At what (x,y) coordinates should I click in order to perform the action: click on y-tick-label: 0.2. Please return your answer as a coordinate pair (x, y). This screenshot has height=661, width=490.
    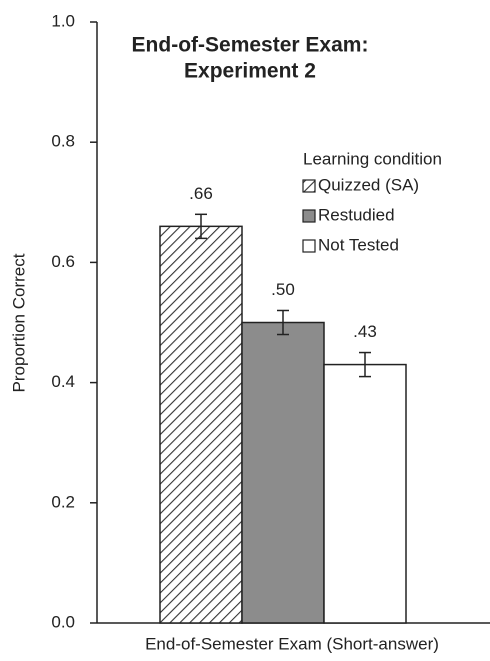
    Looking at the image, I should click on (63, 501).